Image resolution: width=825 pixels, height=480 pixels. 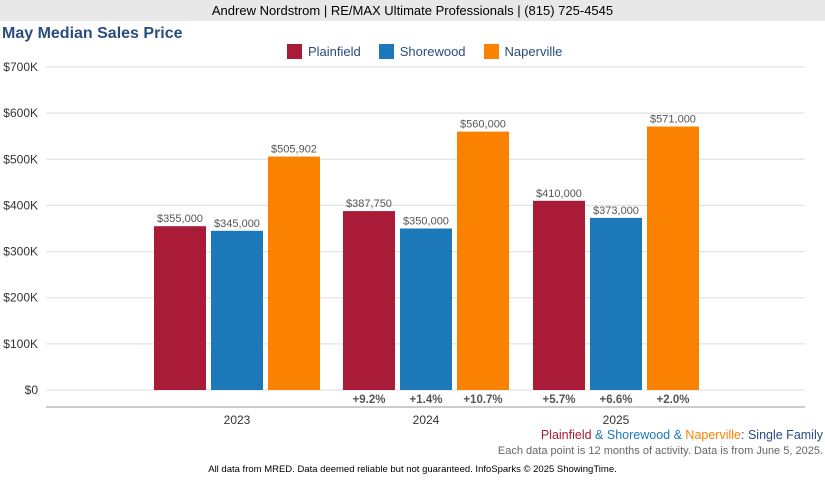 What do you see at coordinates (559, 400) in the screenshot?
I see `change-label: +5.7%` at bounding box center [559, 400].